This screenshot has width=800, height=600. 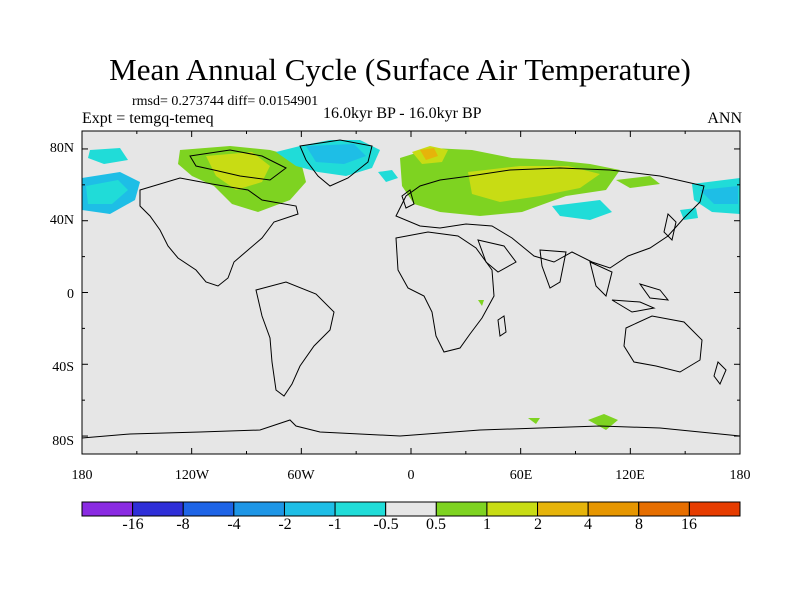 I want to click on lon-tick-label: 120W, so click(x=192, y=475).